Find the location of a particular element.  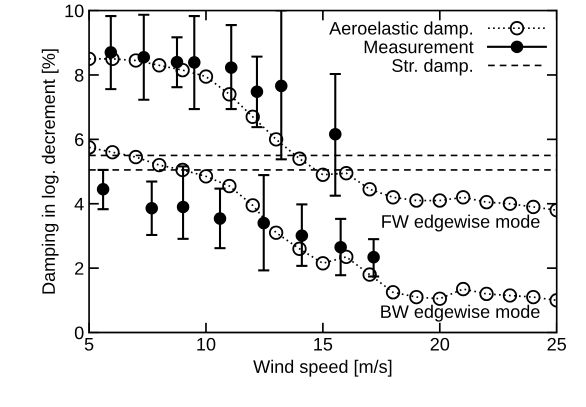

annotation: BW edgewise mode is located at coordinates (460, 313).